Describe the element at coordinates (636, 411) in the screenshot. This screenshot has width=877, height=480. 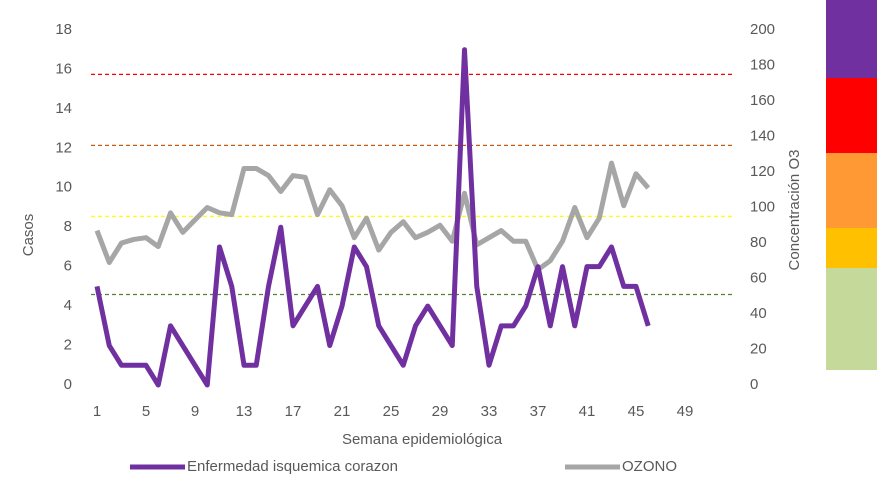
I see `x-tick-label: 45` at that location.